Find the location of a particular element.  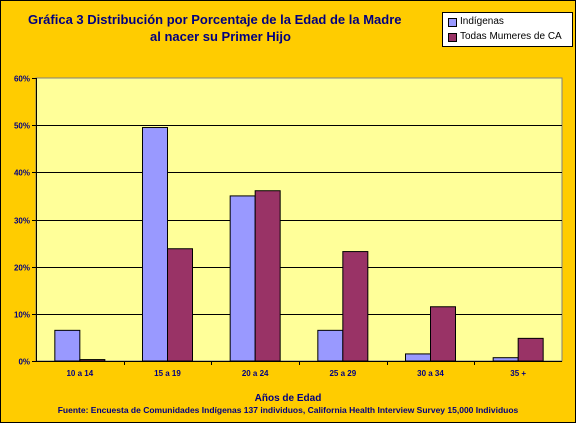

legend-label-indigenas: Indígenas is located at coordinates (482, 21).